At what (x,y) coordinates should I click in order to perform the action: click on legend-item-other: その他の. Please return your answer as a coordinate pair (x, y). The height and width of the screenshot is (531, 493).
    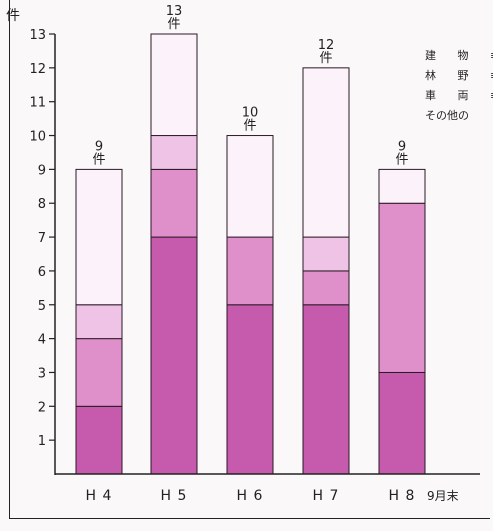
    Looking at the image, I should click on (447, 115).